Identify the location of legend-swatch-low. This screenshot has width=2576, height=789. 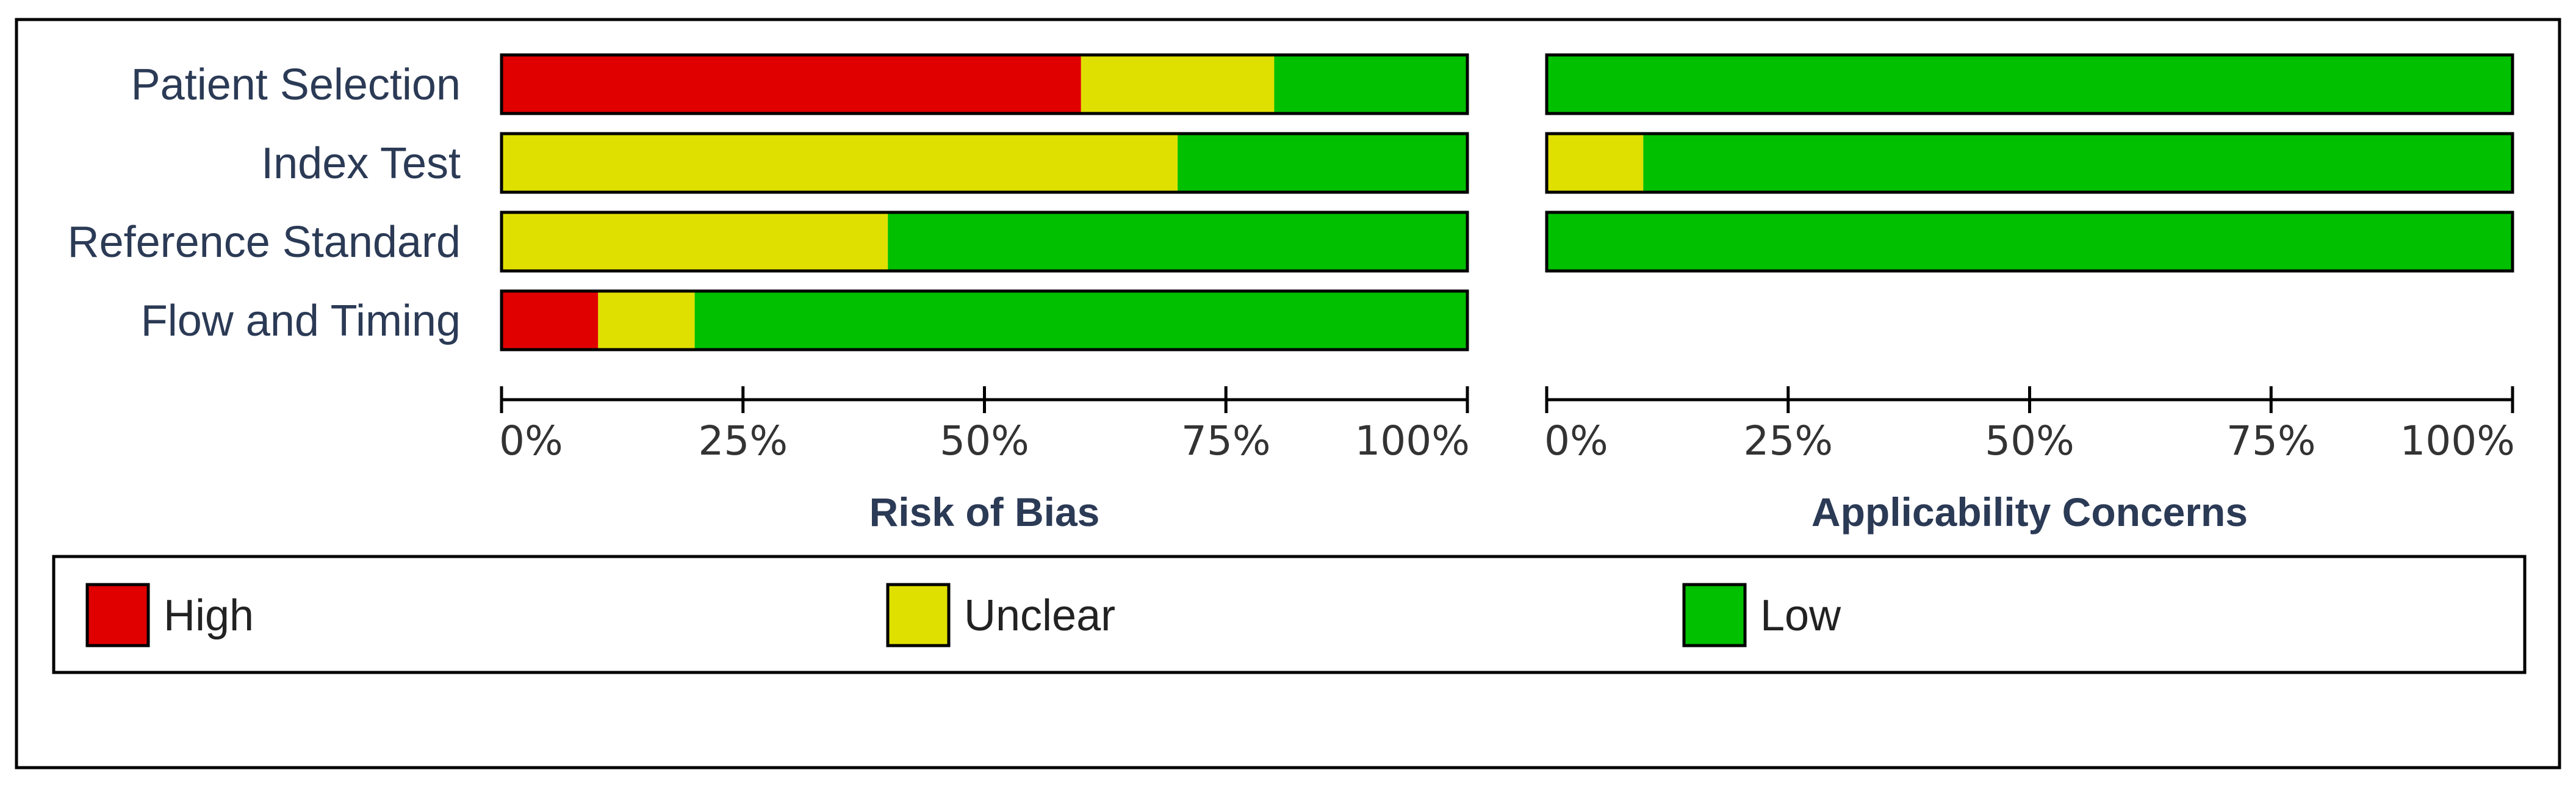
(1714, 615).